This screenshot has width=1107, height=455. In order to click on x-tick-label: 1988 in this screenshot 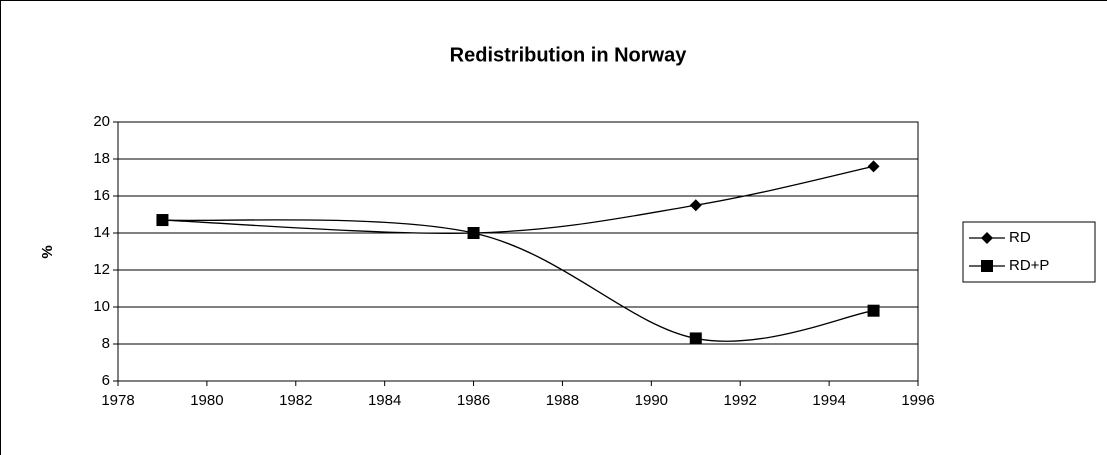, I will do `click(562, 400)`.